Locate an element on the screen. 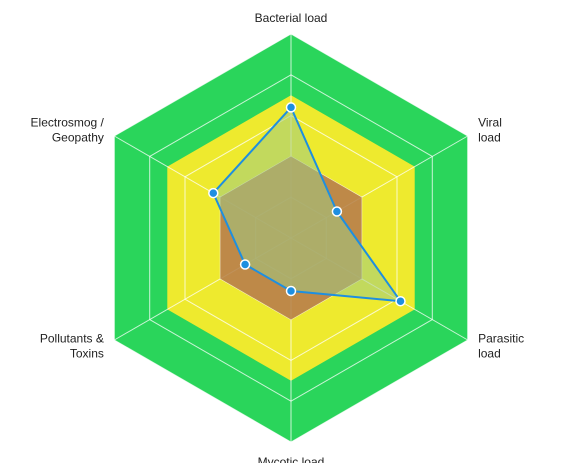  axis-label-4: Pollutants & Toxins is located at coordinates (72, 346).